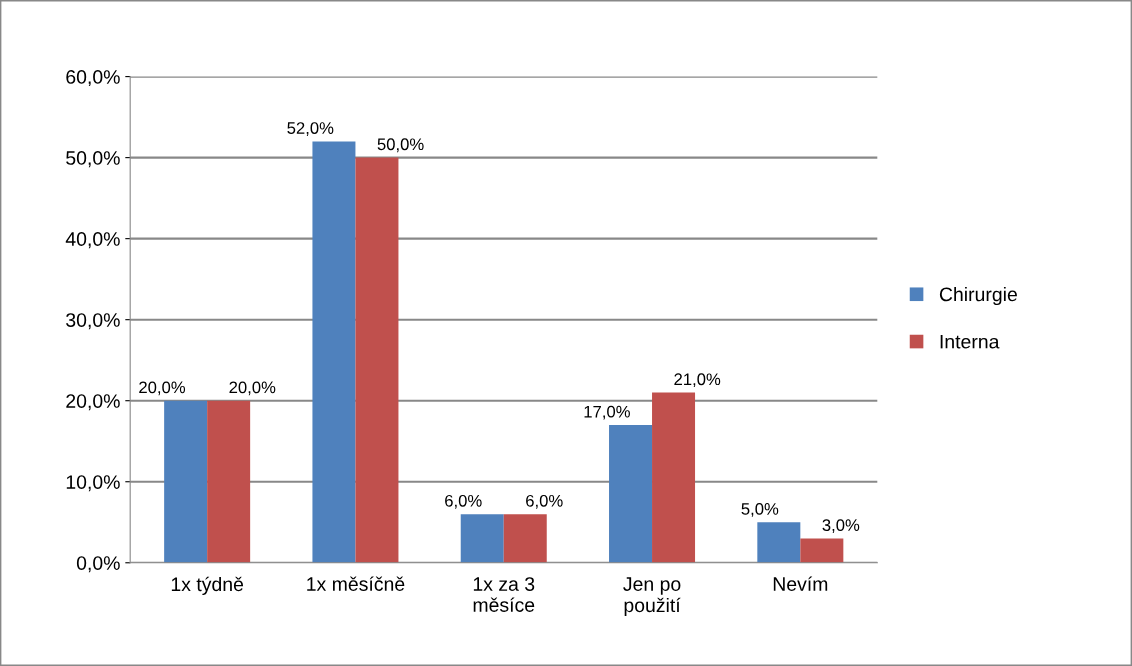 The image size is (1132, 666). Describe the element at coordinates (652, 596) in the screenshot. I see `x-tick-label: Jen po použití` at that location.